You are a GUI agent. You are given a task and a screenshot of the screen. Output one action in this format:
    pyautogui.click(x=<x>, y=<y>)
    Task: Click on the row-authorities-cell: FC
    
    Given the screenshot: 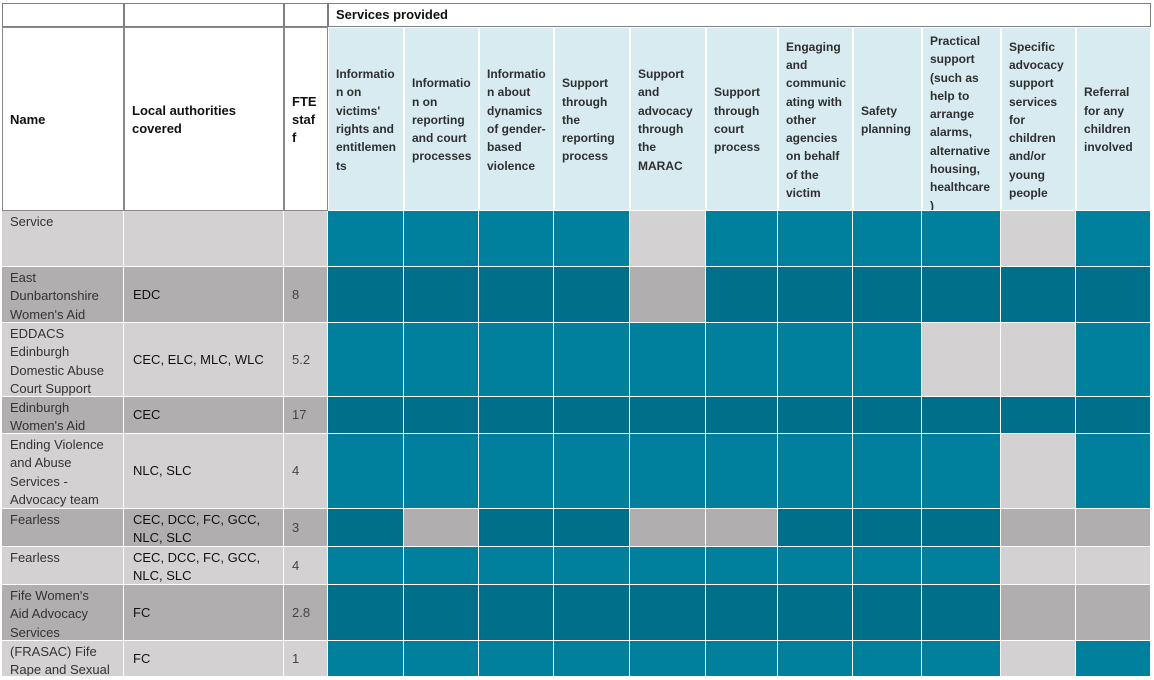 What is the action you would take?
    pyautogui.click(x=204, y=613)
    